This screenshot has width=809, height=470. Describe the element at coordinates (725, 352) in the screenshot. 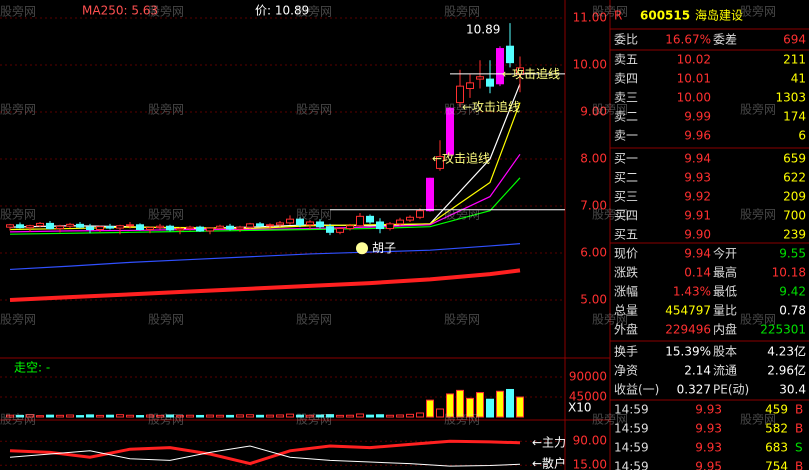

I see `quote-label: 股本` at that location.